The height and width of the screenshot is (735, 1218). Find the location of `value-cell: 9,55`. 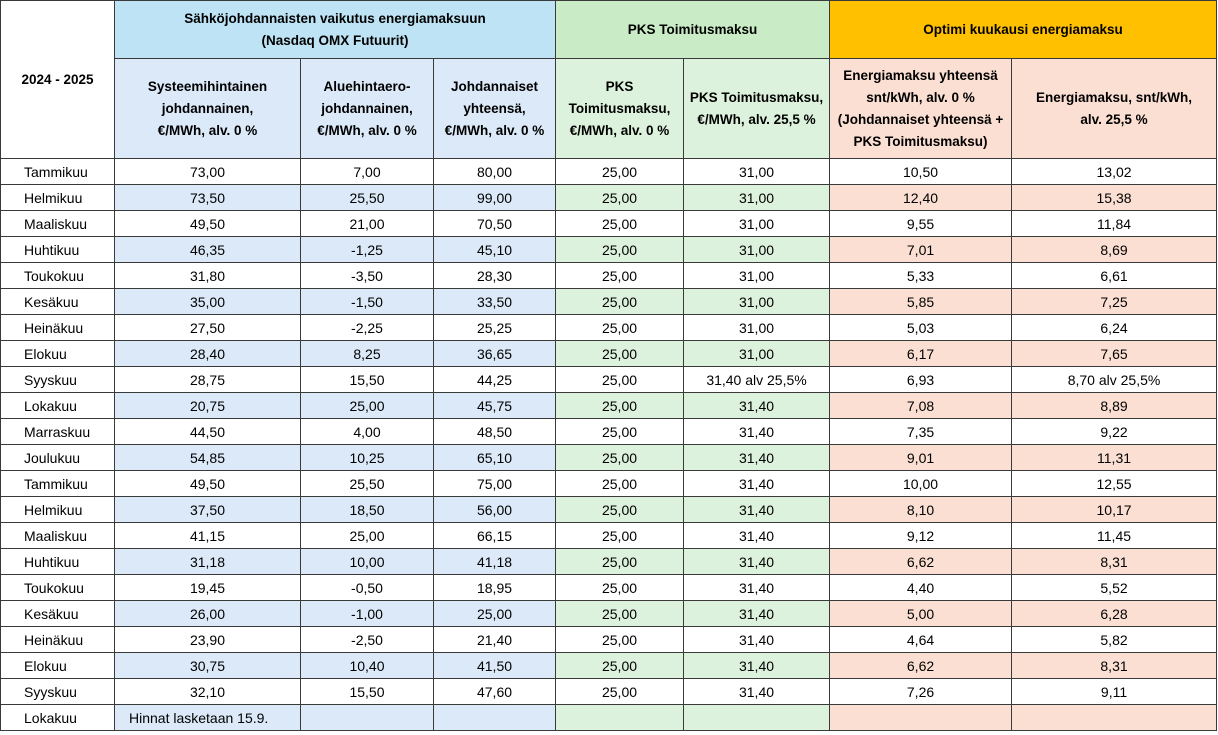

value-cell: 9,55 is located at coordinates (921, 223).